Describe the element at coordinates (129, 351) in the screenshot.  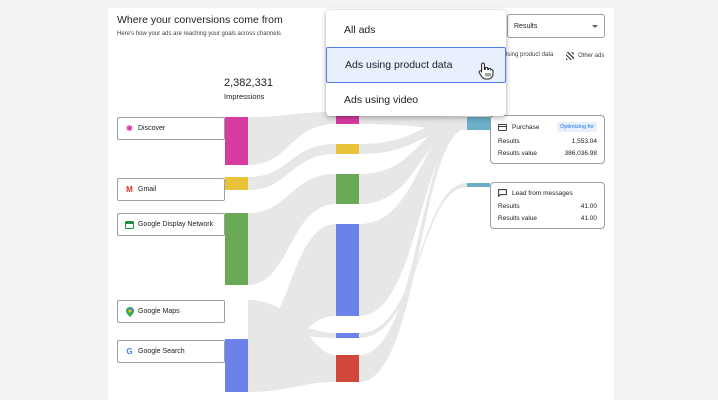
I see `google-g-icon: G` at that location.